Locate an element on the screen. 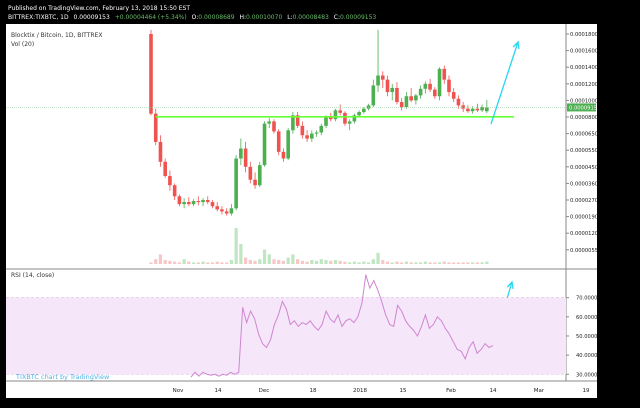 The height and width of the screenshot is (408, 640). l-value: 0.00008483 is located at coordinates (310, 17).